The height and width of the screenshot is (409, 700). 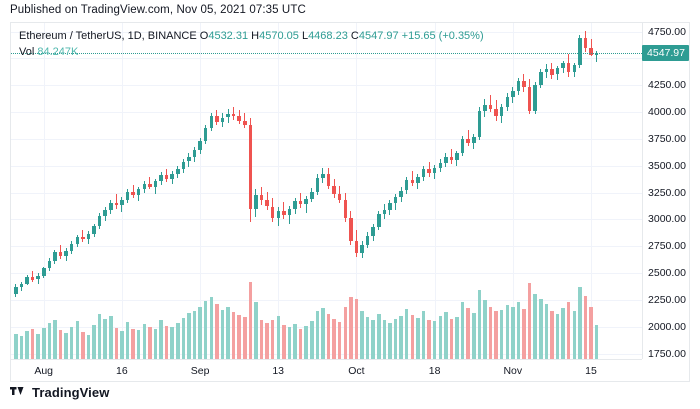 I want to click on low-value: 4468.23, so click(x=328, y=36).